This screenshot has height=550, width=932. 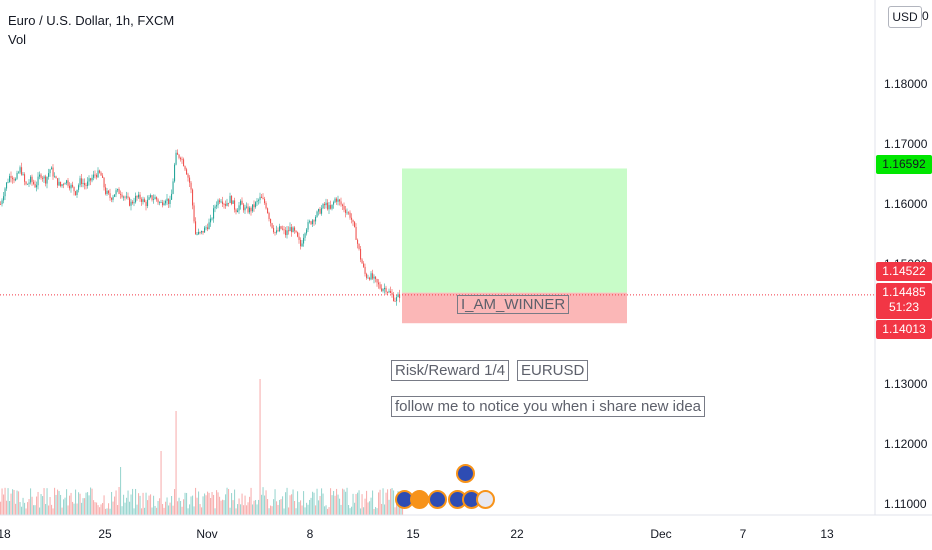 I want to click on event-icon, so click(x=419, y=499).